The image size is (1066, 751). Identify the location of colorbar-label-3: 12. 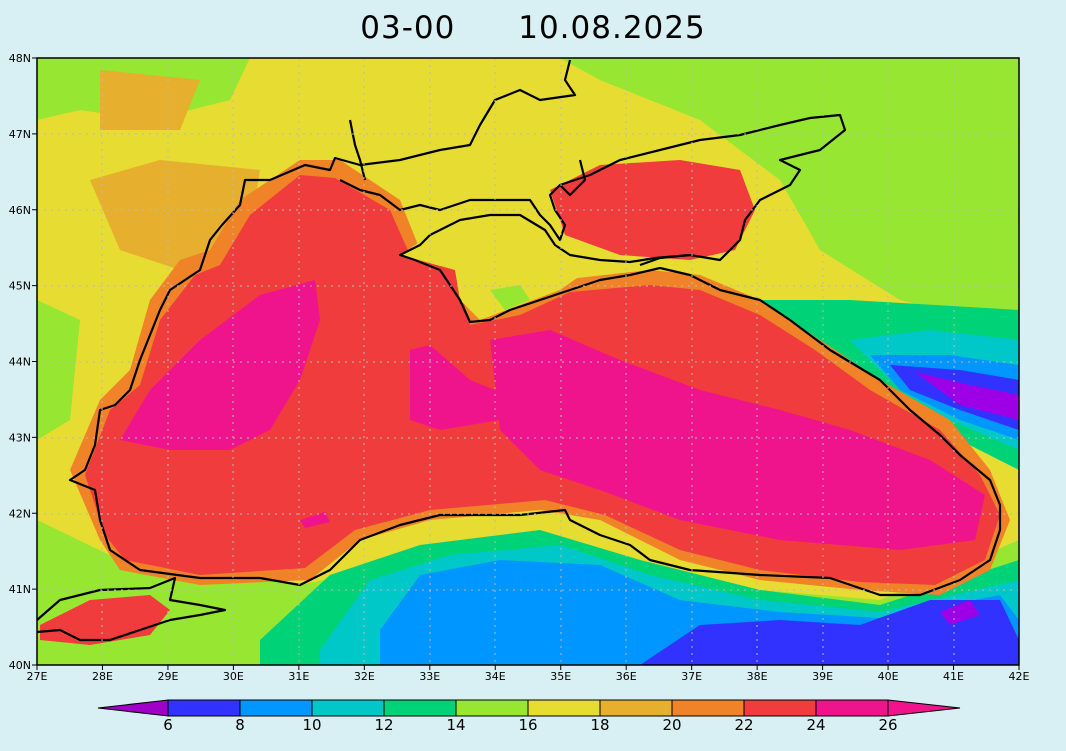
(383, 725).